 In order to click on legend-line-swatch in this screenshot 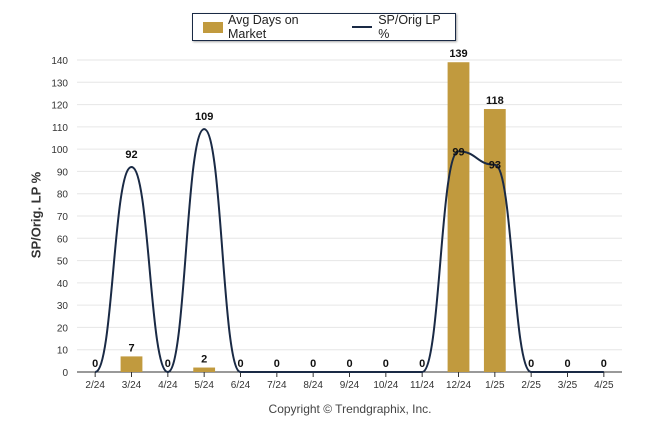, I will do `click(362, 27)`.